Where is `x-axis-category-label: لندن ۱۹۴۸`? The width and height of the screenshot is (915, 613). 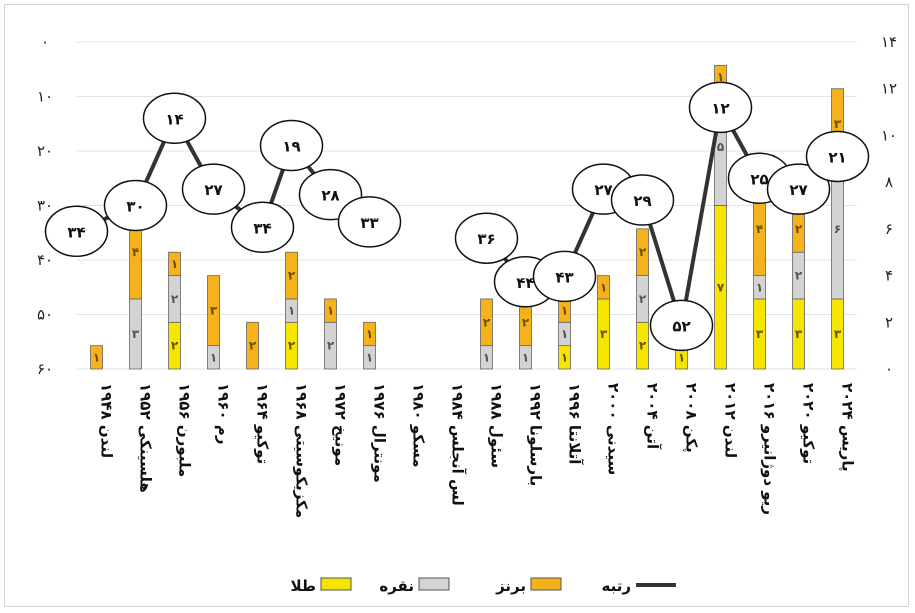 x-axis-category-label: لندن ۱۹۴۸ is located at coordinates (107, 420).